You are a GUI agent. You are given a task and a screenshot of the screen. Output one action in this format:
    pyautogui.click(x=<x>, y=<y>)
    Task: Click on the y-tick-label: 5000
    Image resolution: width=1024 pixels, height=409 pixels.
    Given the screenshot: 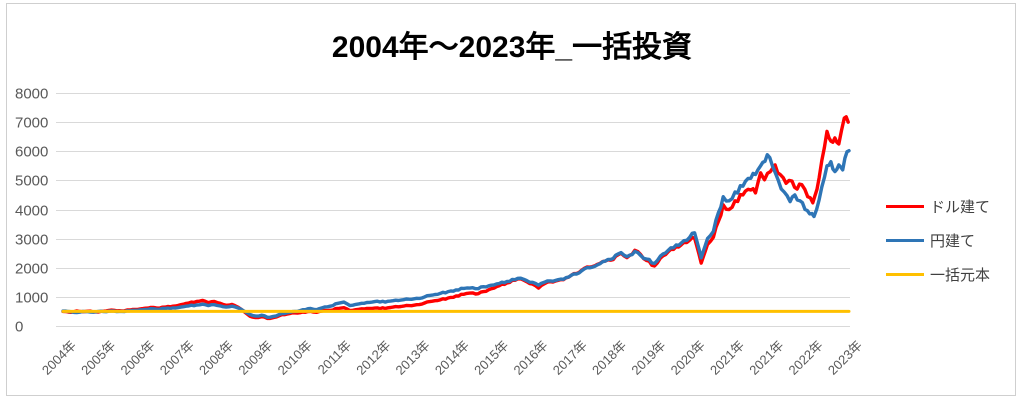 What is the action you would take?
    pyautogui.click(x=31, y=181)
    